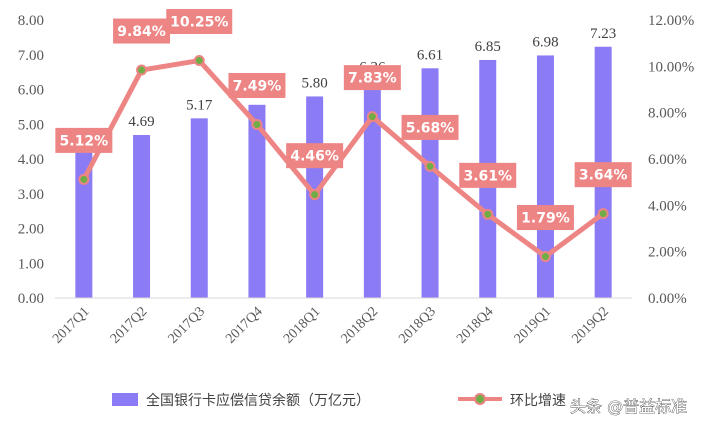  I want to click on category-label: 2018Q4, so click(475, 325).